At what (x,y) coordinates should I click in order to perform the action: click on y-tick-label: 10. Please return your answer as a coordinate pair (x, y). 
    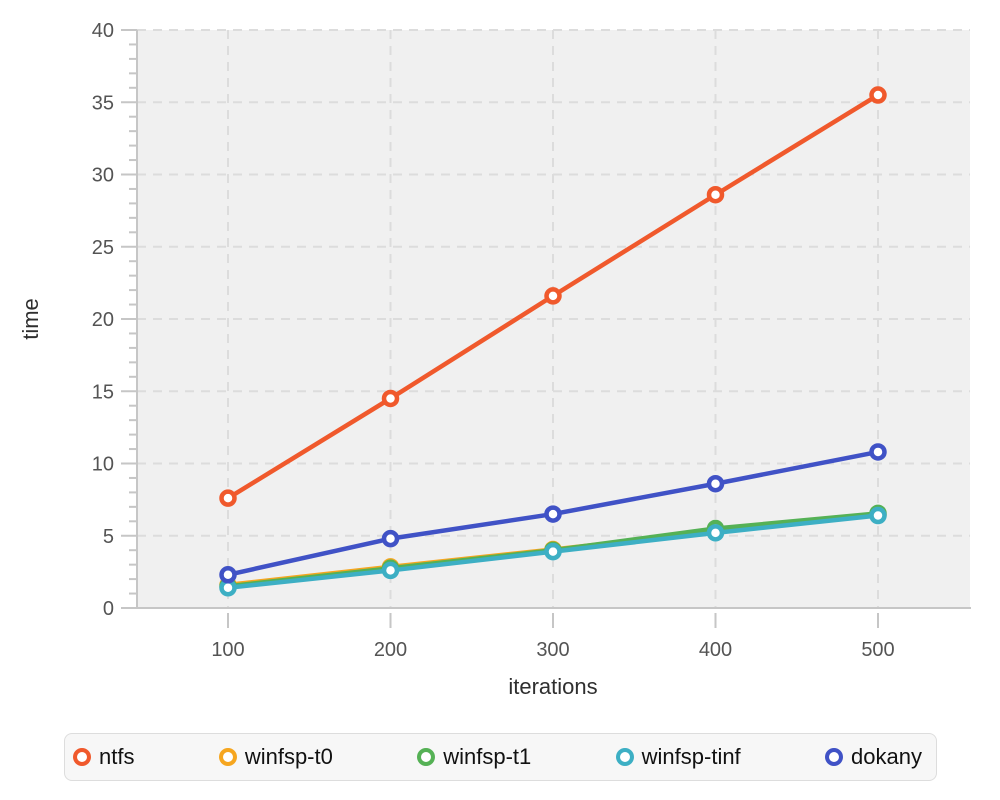
    Looking at the image, I should click on (103, 465).